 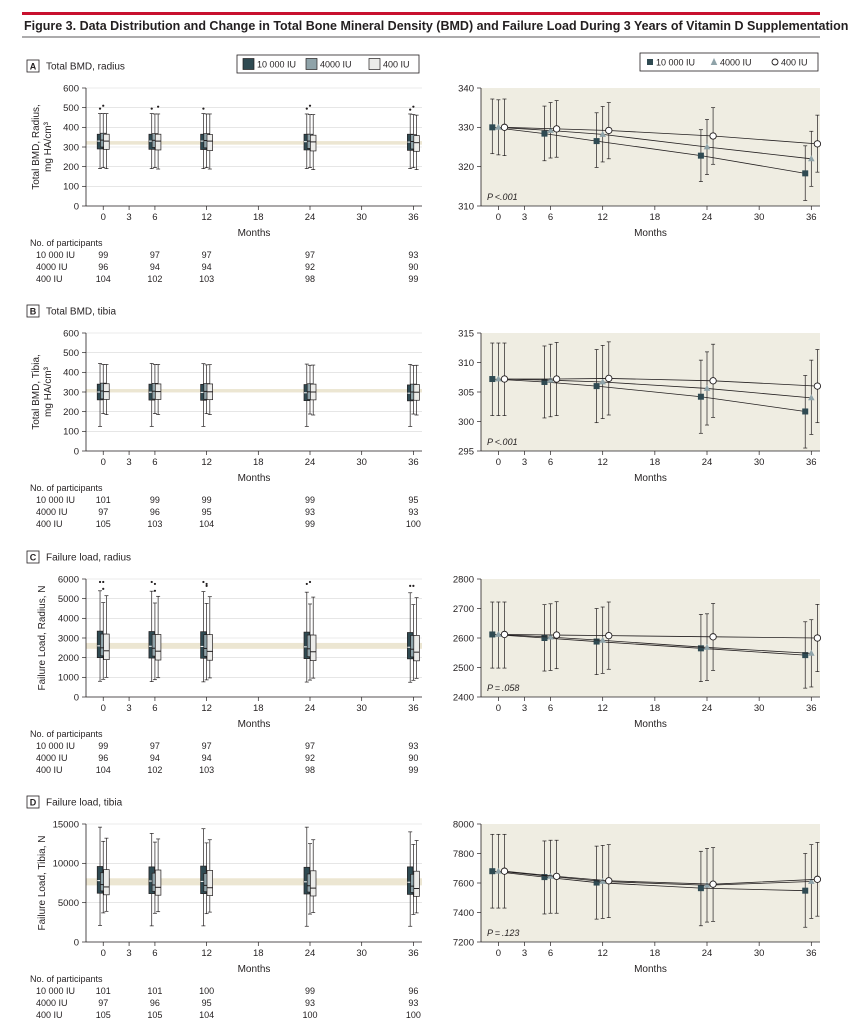 I want to click on y-tick-label: 2700, so click(x=463, y=609).